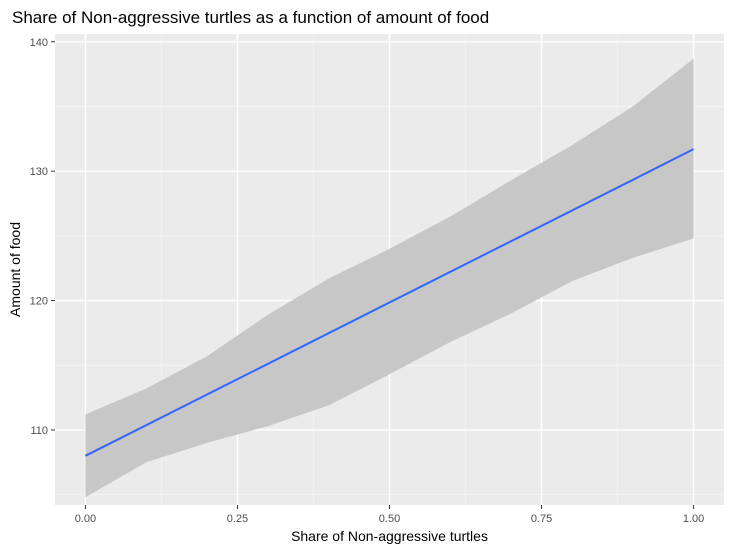  I want to click on y-tick-label: 120, so click(39, 302).